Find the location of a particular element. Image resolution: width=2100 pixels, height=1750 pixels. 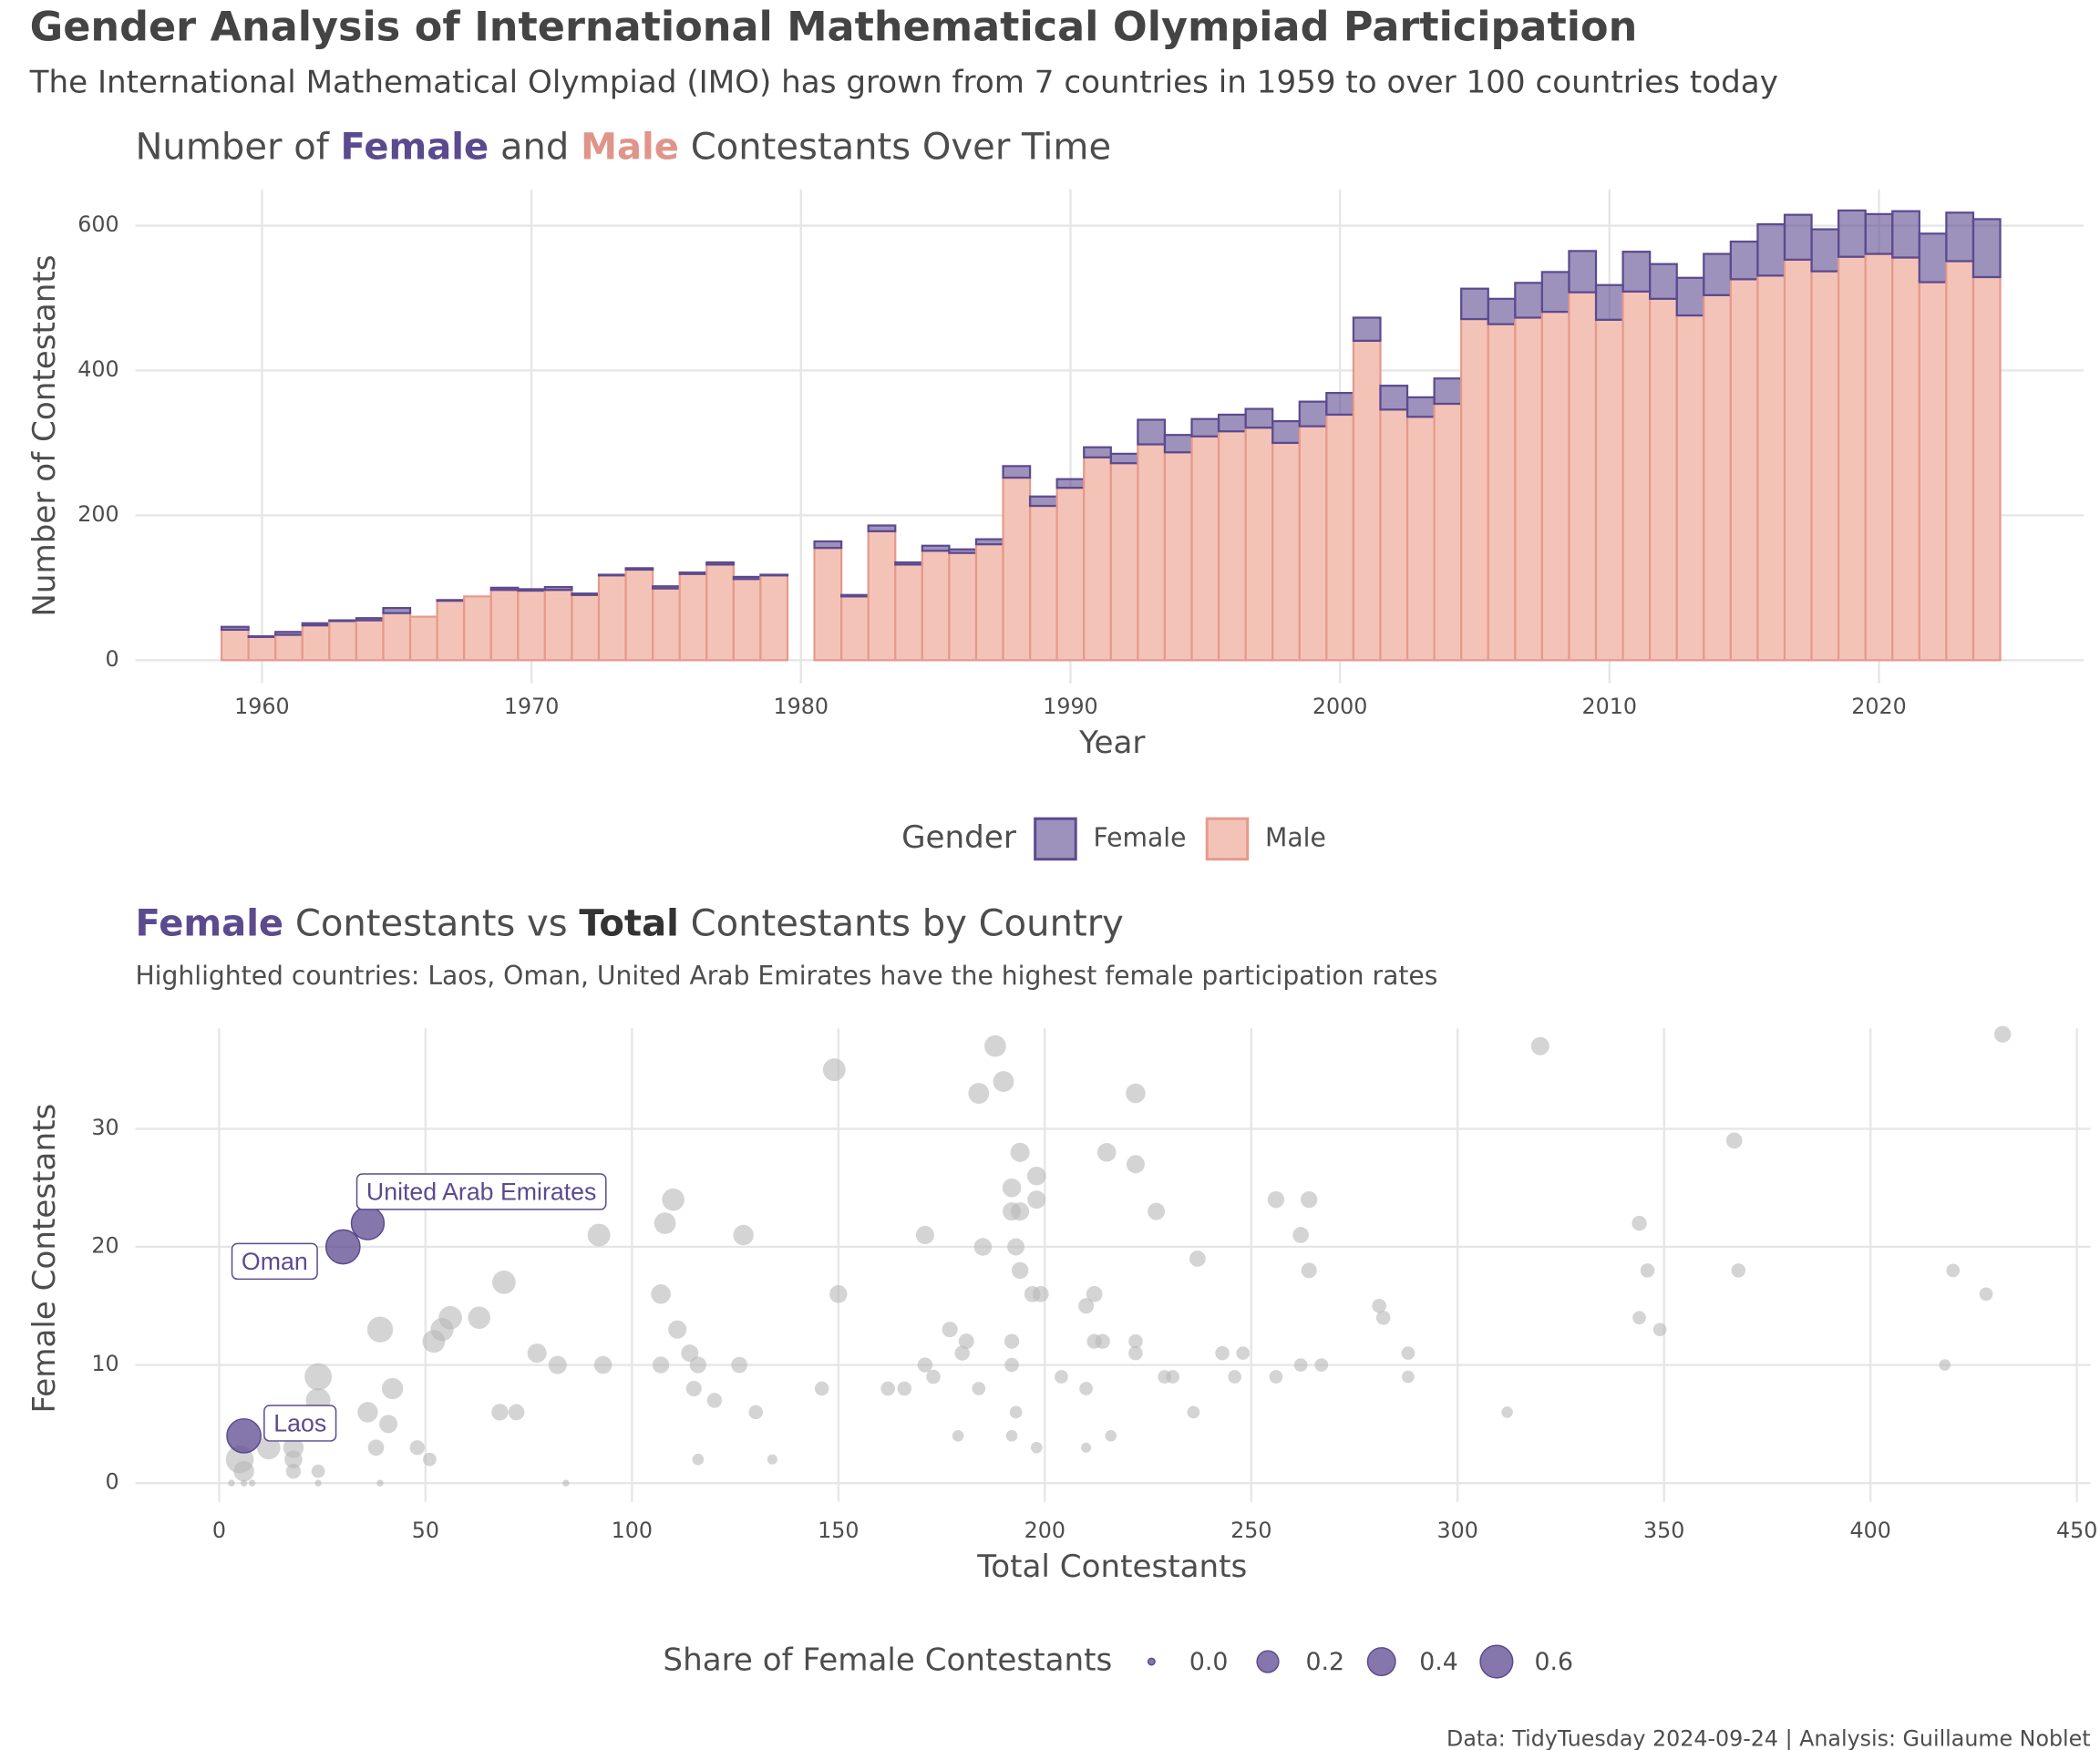

y-tick-label: 600 is located at coordinates (98, 224).